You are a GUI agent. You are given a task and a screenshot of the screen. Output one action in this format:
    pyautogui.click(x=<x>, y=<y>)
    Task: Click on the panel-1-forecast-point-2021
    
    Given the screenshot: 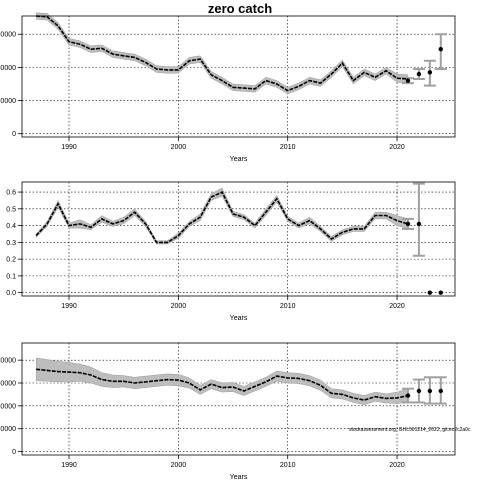 What is the action you would take?
    pyautogui.click(x=408, y=80)
    